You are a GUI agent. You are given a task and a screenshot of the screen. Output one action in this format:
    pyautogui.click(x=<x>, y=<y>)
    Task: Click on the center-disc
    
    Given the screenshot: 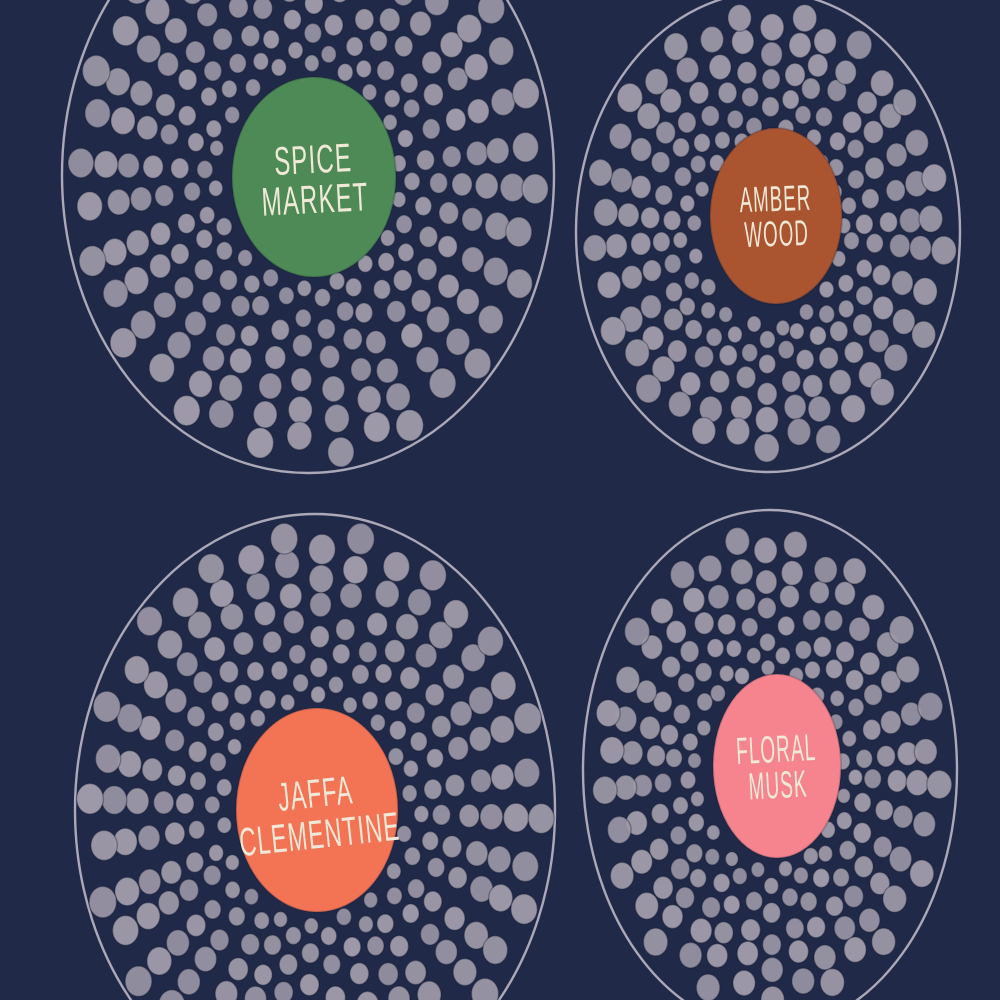 What is the action you would take?
    pyautogui.click(x=776, y=216)
    